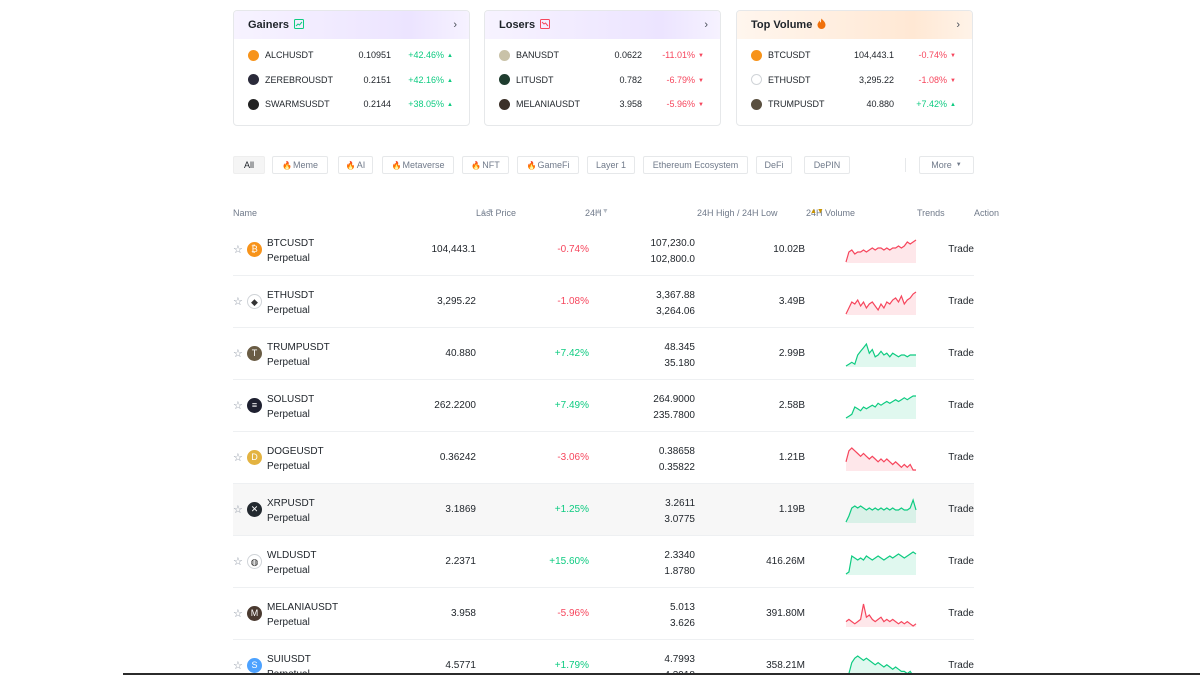 This screenshot has height=675, width=1200. Describe the element at coordinates (854, 104) in the screenshot. I see `card-list-item: TRUMPUSDT 40.880 +7.42%` at that location.